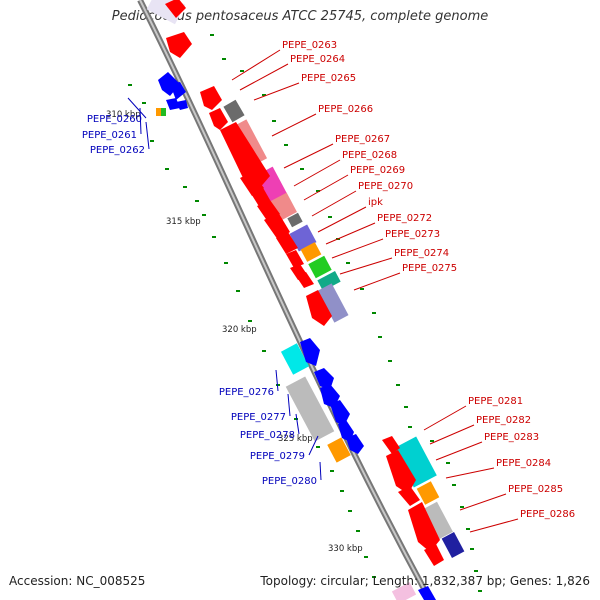 The width and height of the screenshot is (600, 600). Describe the element at coordinates (328, 78) in the screenshot. I see `gene-label-pepe_0265: PEPE_0265` at that location.